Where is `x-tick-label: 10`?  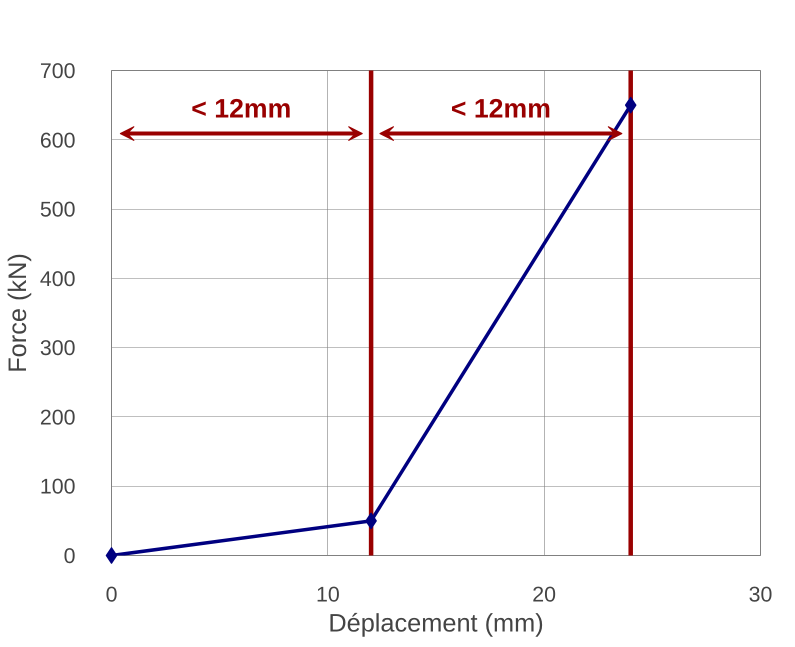
x-tick-label: 10 is located at coordinates (328, 594).